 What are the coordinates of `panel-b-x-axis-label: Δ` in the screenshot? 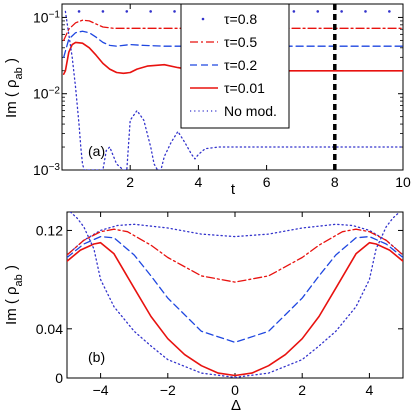 It's located at (236, 405).